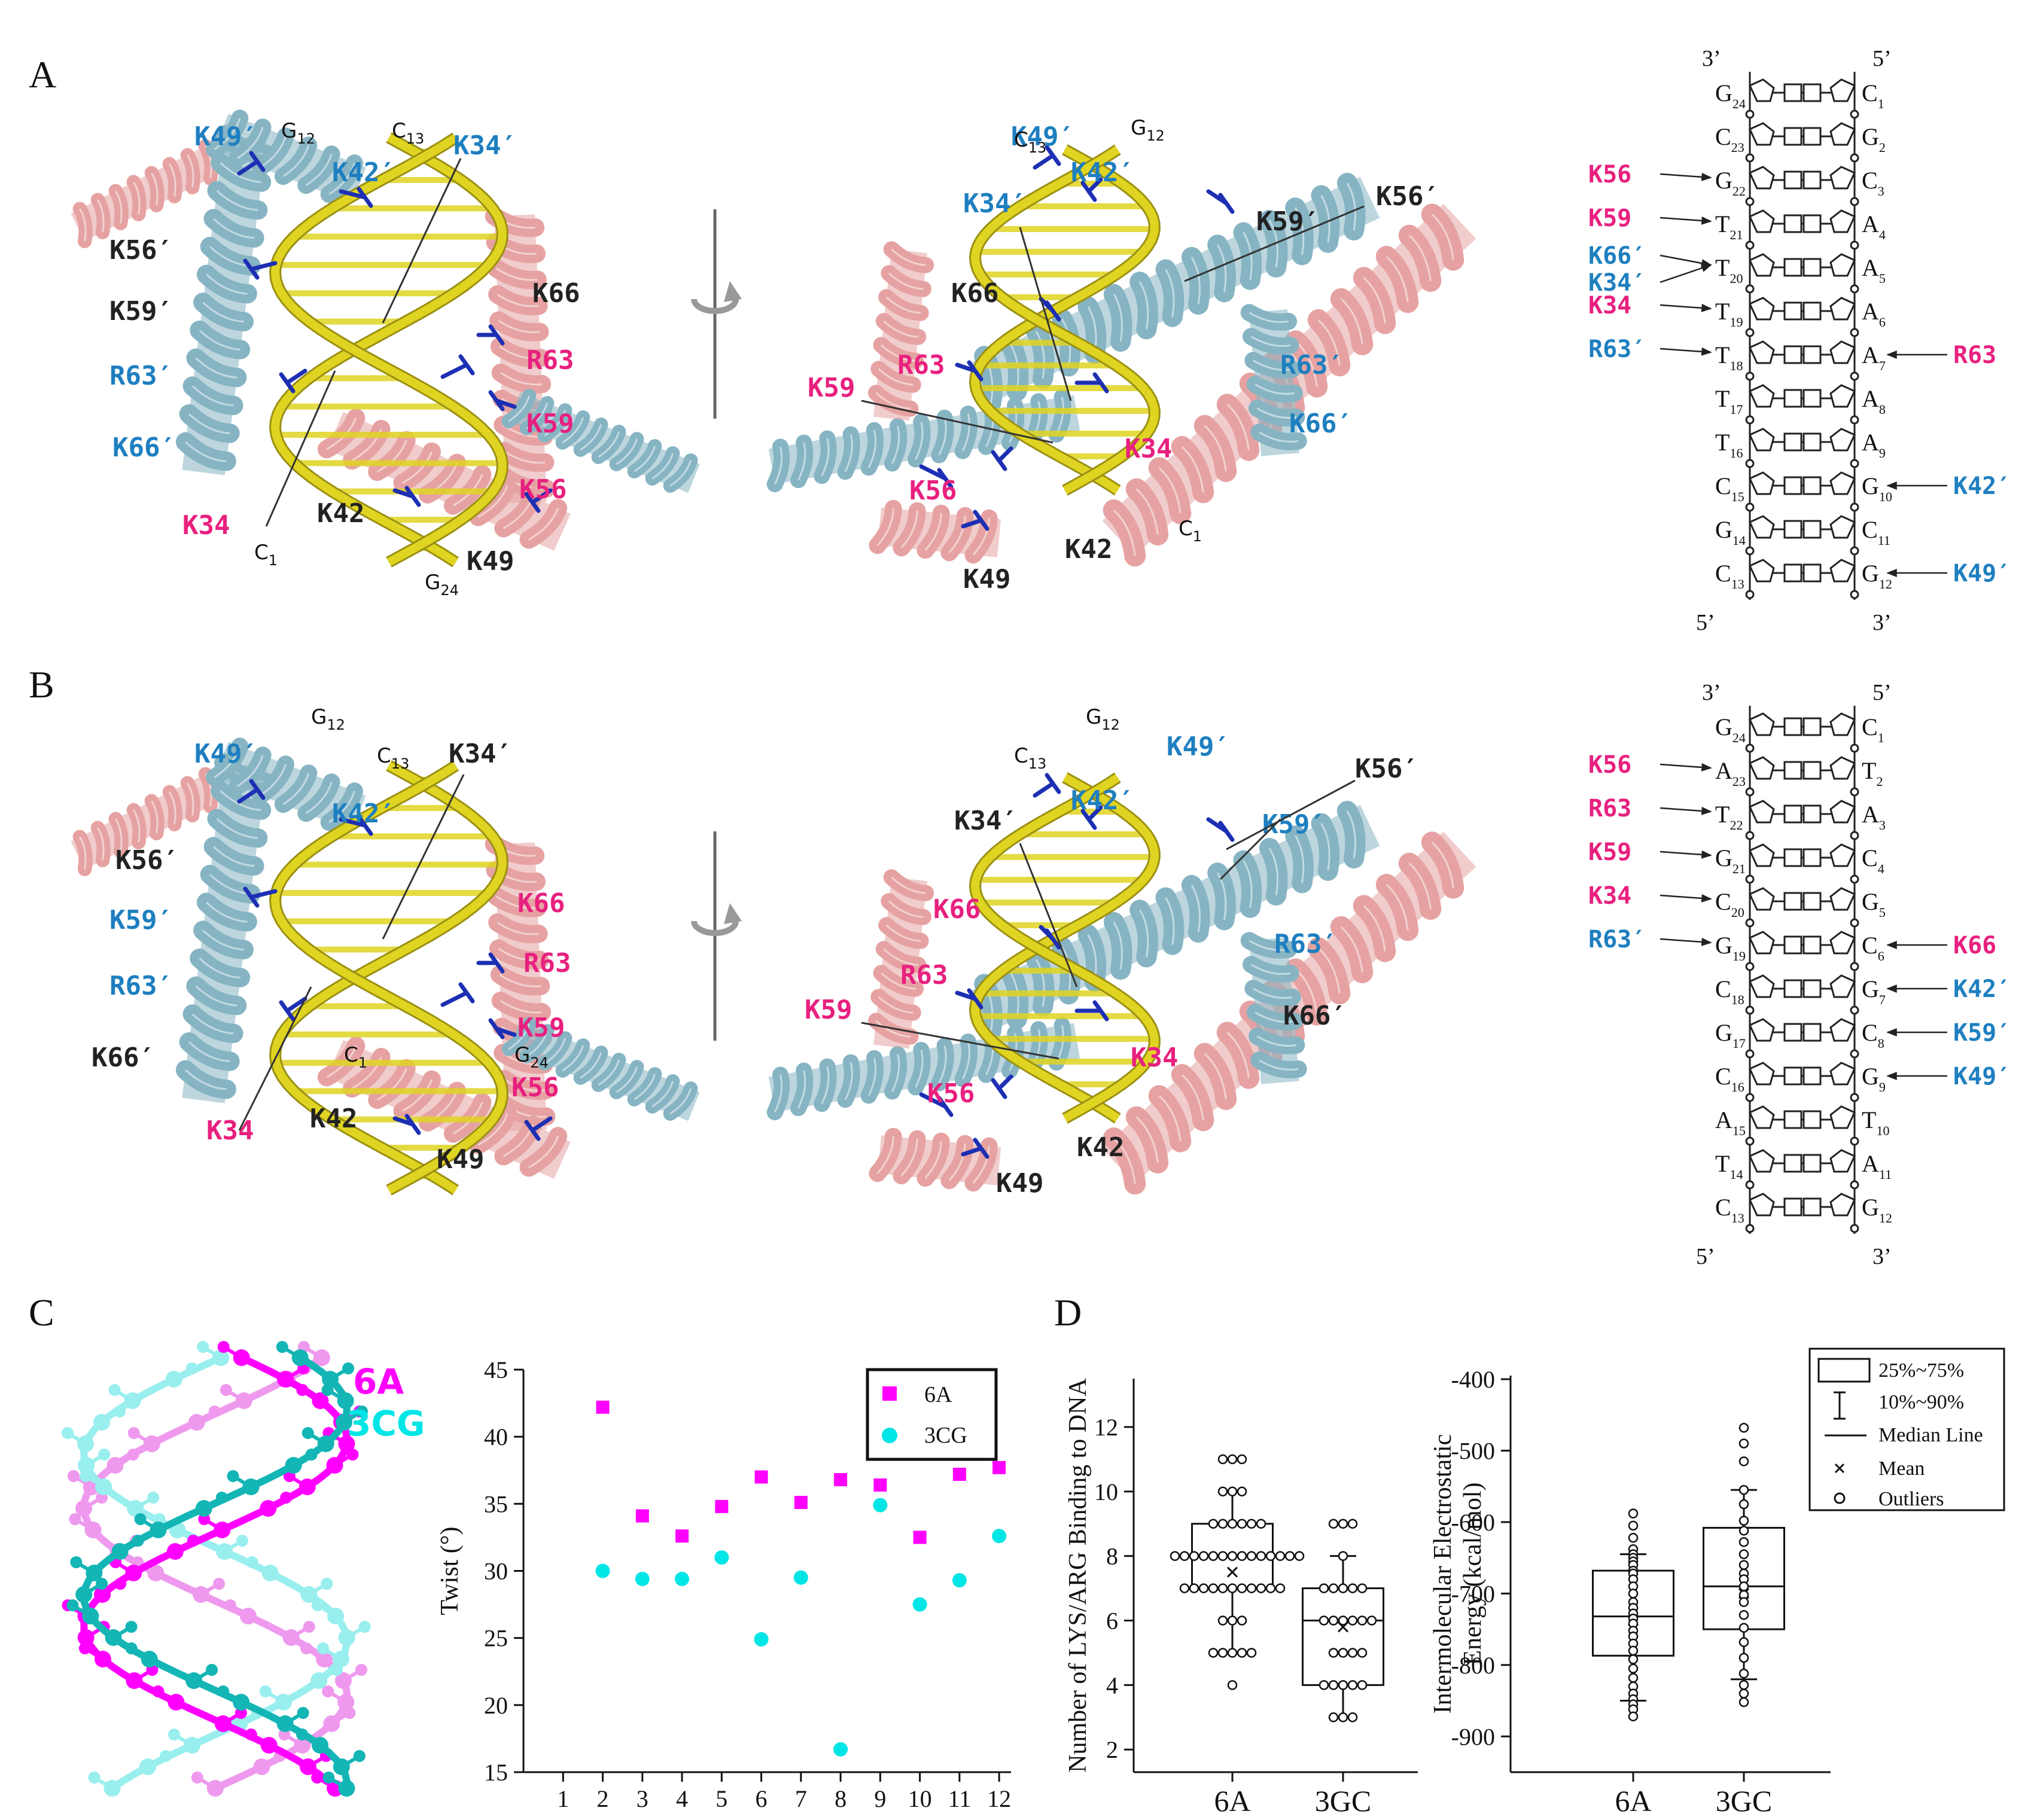 Image resolution: width=2037 pixels, height=1820 pixels. Describe the element at coordinates (1609, 765) in the screenshot. I see `ladder-residue-label: K56` at that location.